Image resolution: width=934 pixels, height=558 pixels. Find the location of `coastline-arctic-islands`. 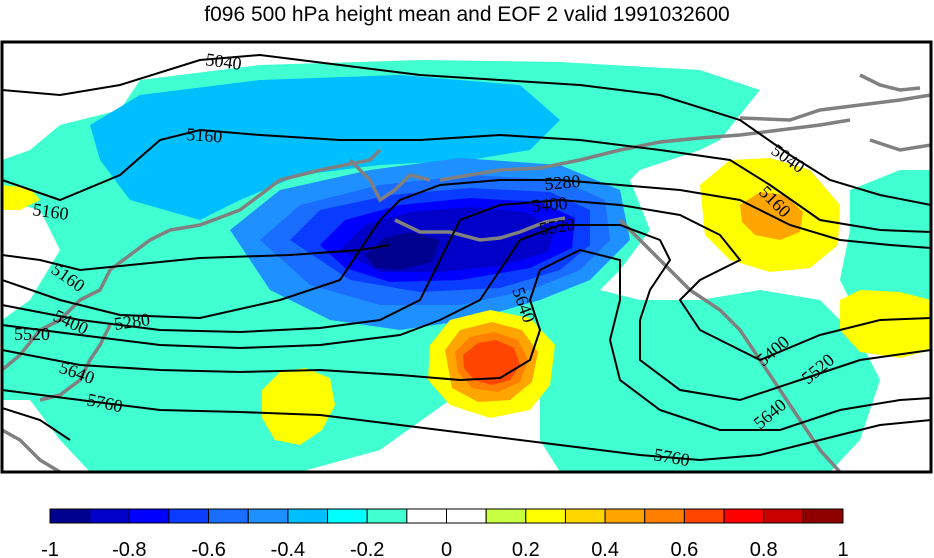

coastline-arctic-islands is located at coordinates (835, 107).